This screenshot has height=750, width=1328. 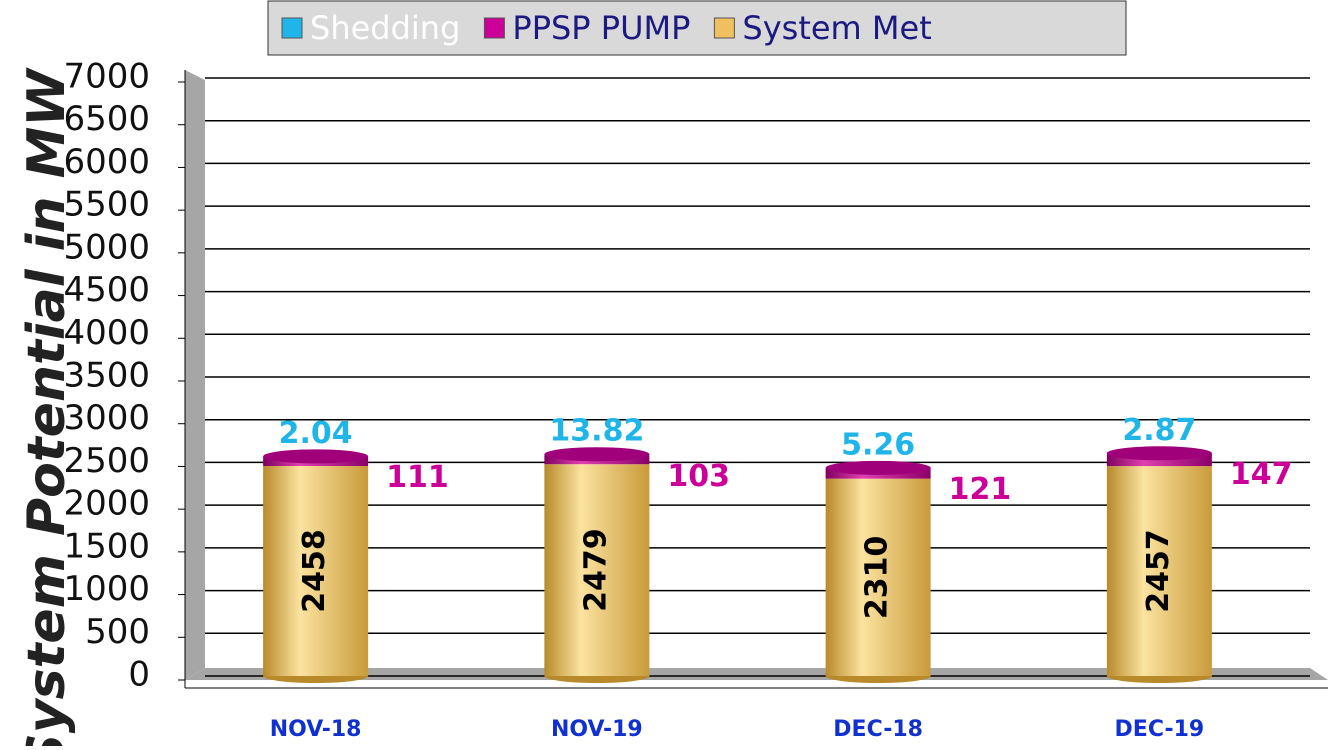 What do you see at coordinates (1159, 430) in the screenshot?
I see `data-label: 2.87` at bounding box center [1159, 430].